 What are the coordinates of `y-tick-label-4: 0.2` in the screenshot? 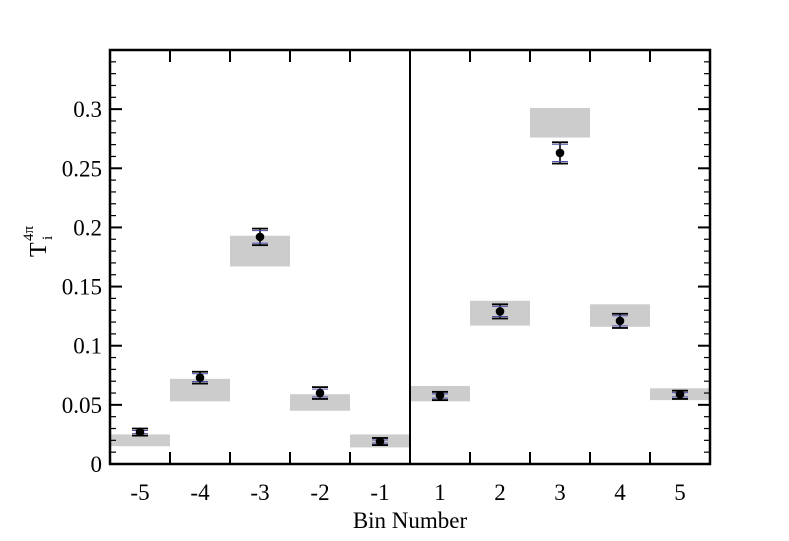 It's located at (87, 227).